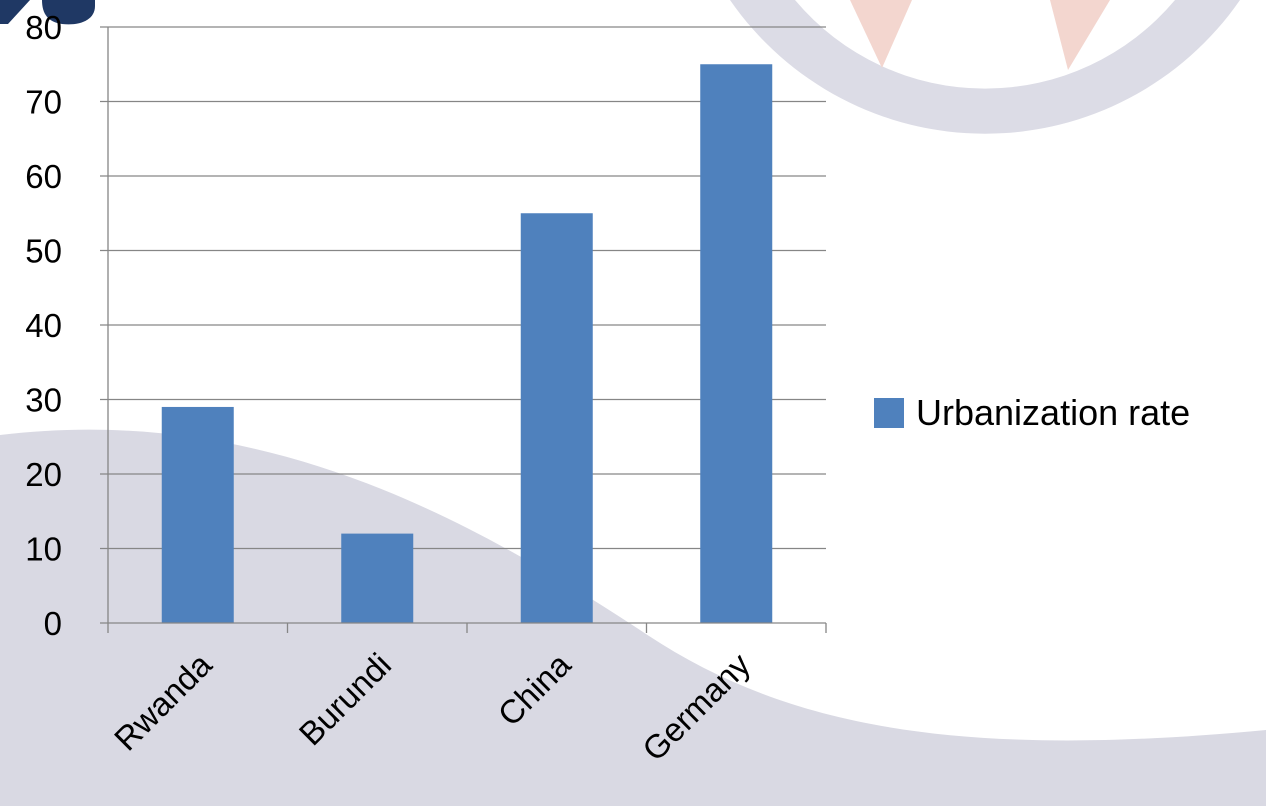 The height and width of the screenshot is (806, 1266). I want to click on decorative-emblem, so click(985, 67).